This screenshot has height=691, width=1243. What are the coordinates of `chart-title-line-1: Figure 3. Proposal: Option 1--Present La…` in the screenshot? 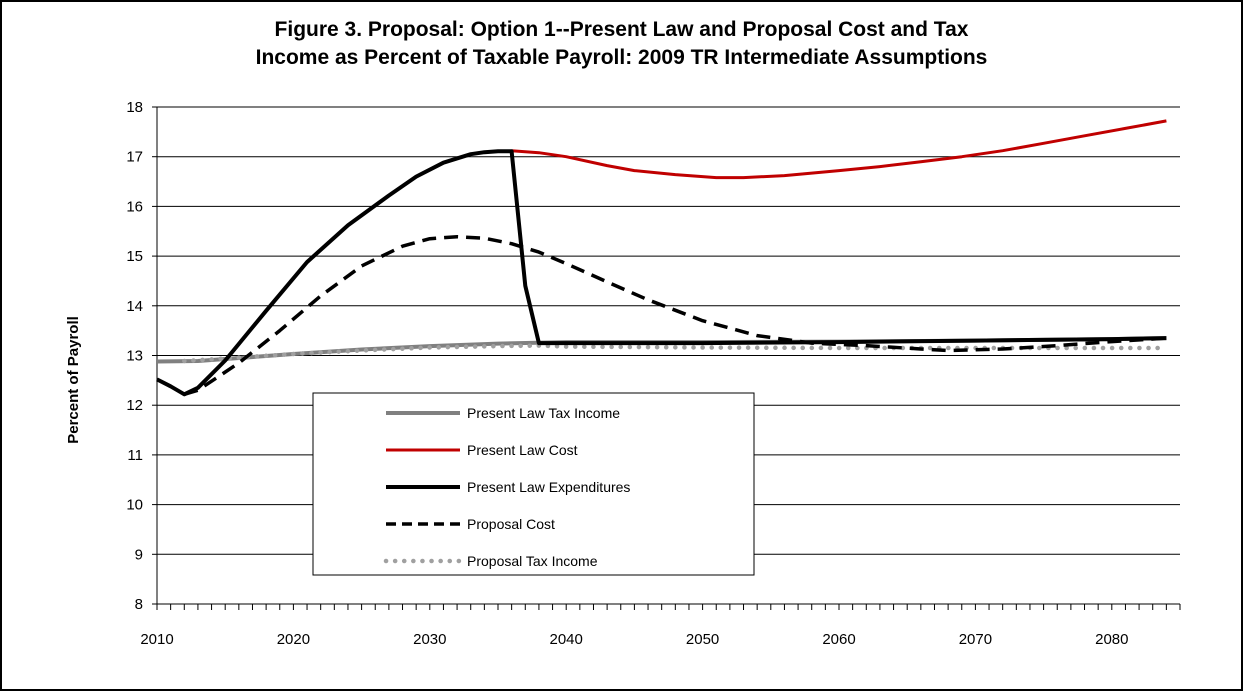 It's located at (621, 29).